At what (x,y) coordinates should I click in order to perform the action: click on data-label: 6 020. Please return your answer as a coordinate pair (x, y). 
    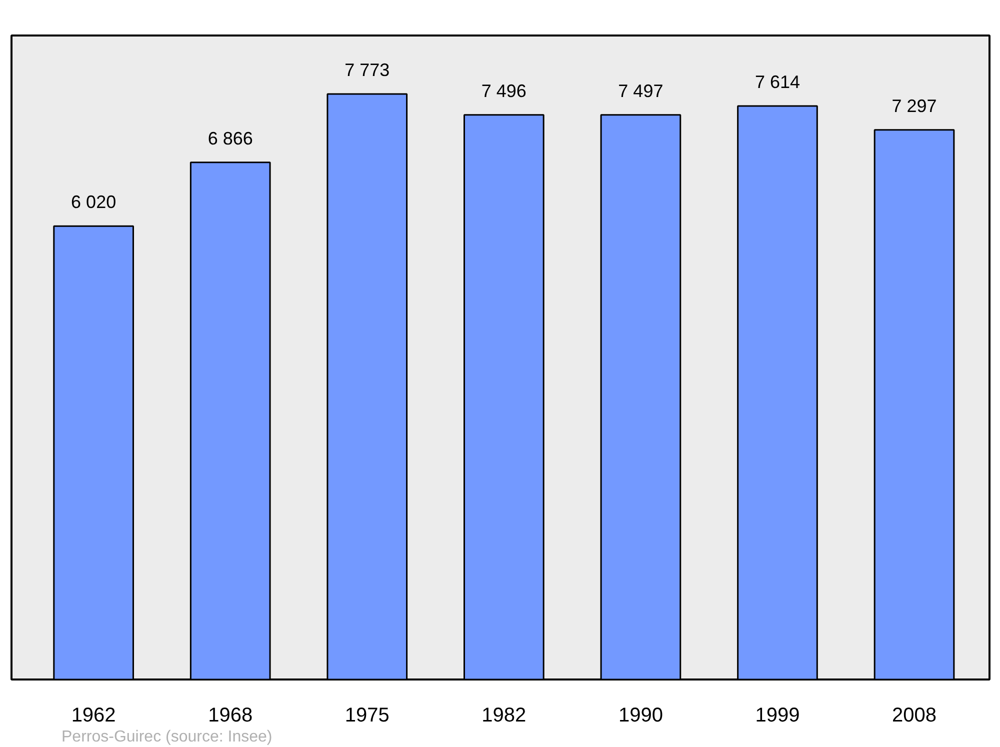
    Looking at the image, I should click on (93, 202).